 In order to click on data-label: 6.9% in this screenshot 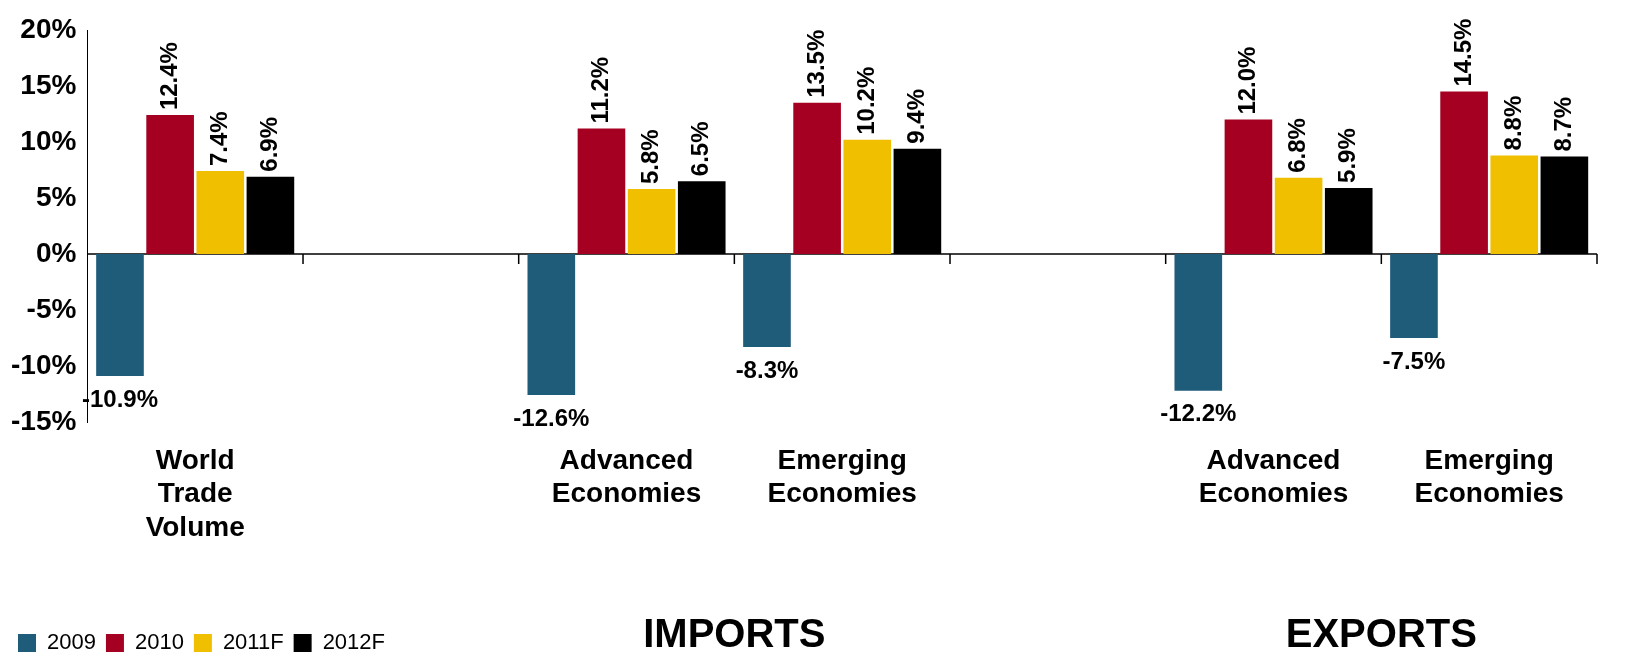, I will do `click(269, 144)`.